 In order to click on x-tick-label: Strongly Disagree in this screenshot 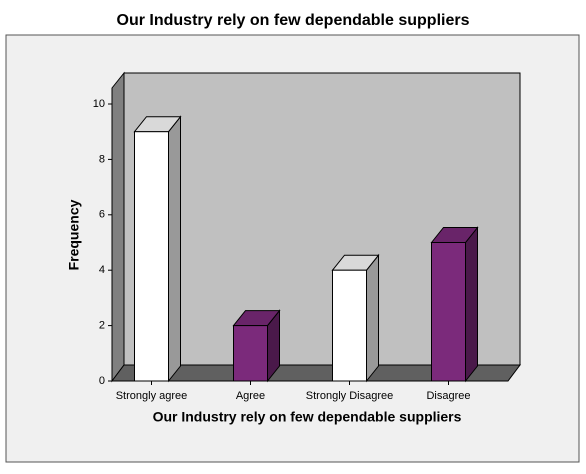, I will do `click(349, 396)`.